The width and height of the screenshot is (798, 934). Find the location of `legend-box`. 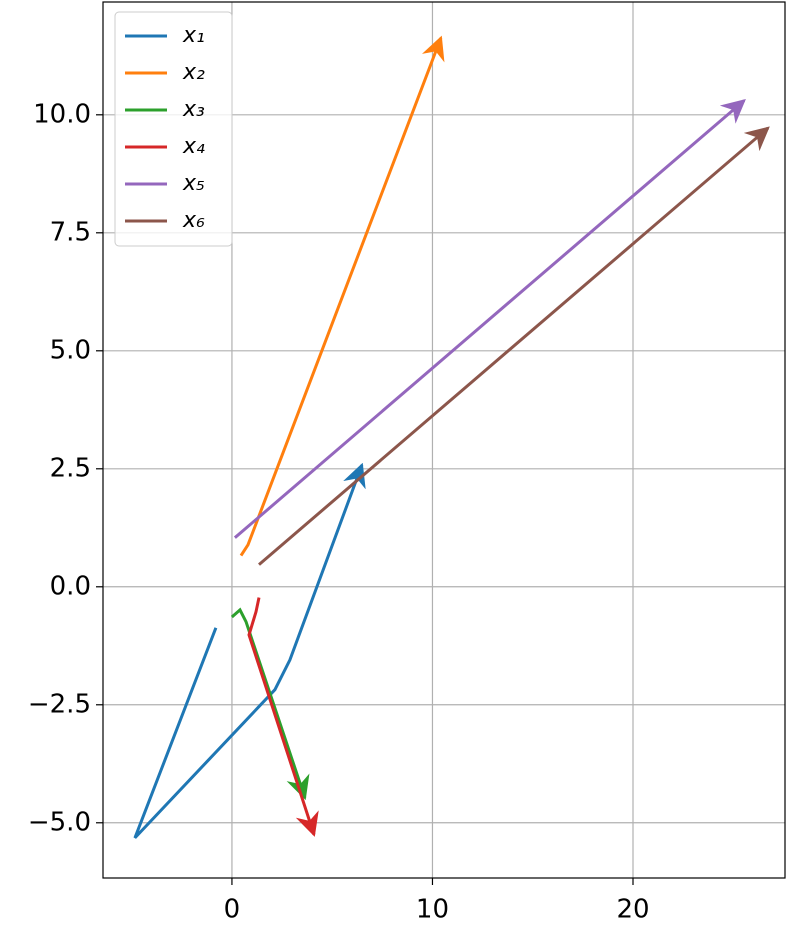

legend-box is located at coordinates (173, 129).